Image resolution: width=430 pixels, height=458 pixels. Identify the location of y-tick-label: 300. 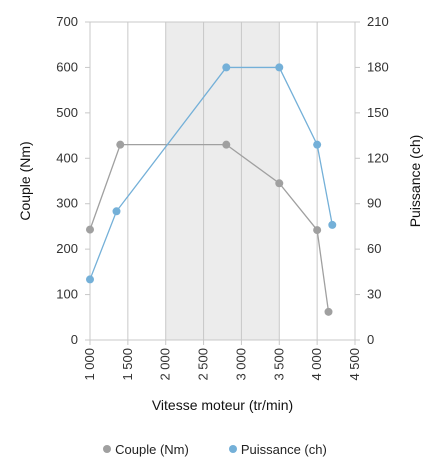
(67, 203).